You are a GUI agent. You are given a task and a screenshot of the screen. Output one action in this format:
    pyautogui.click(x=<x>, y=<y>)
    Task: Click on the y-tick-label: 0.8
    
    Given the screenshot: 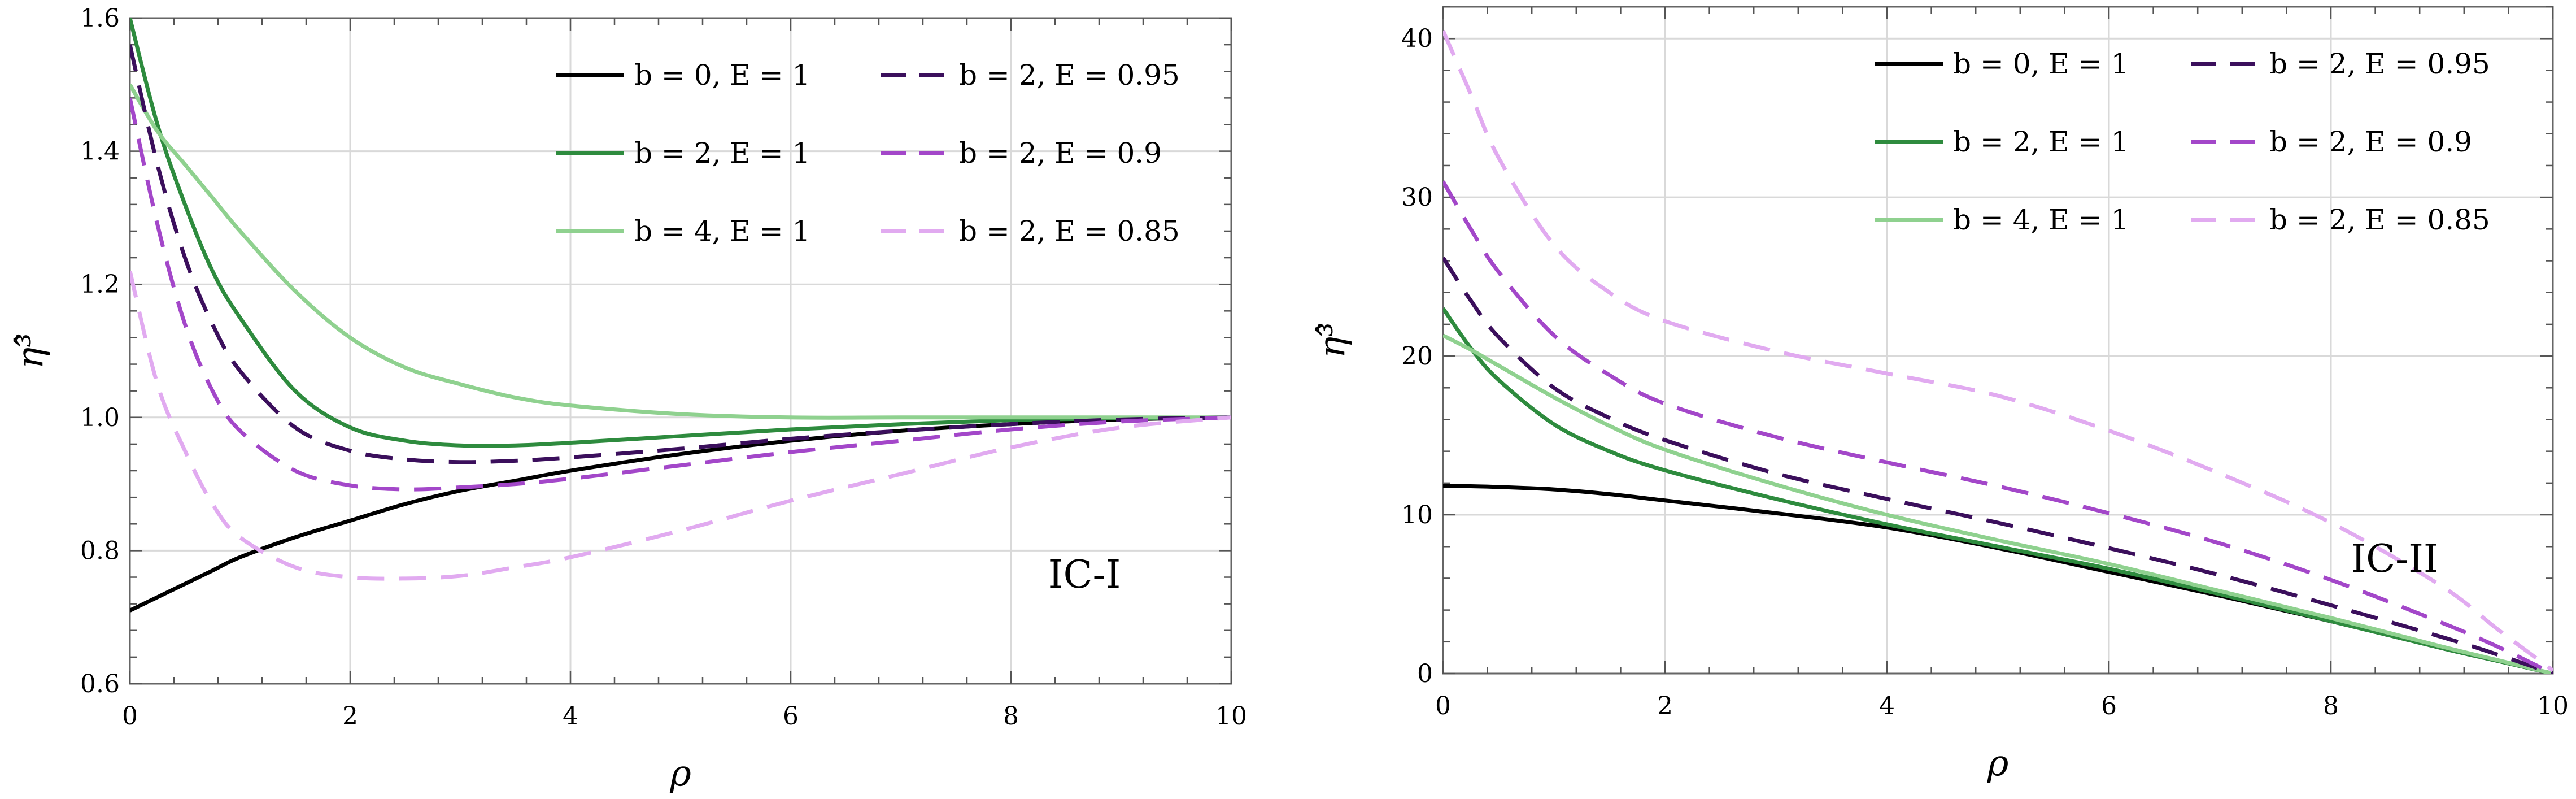 What is the action you would take?
    pyautogui.click(x=100, y=550)
    